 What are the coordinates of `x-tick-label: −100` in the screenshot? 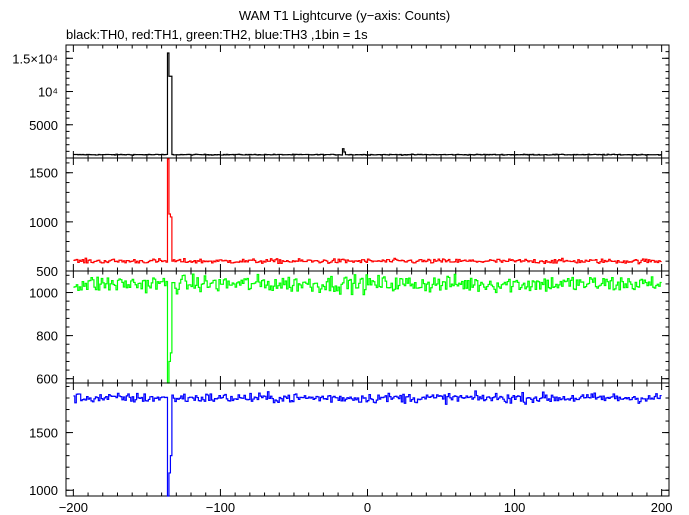 It's located at (220, 507).